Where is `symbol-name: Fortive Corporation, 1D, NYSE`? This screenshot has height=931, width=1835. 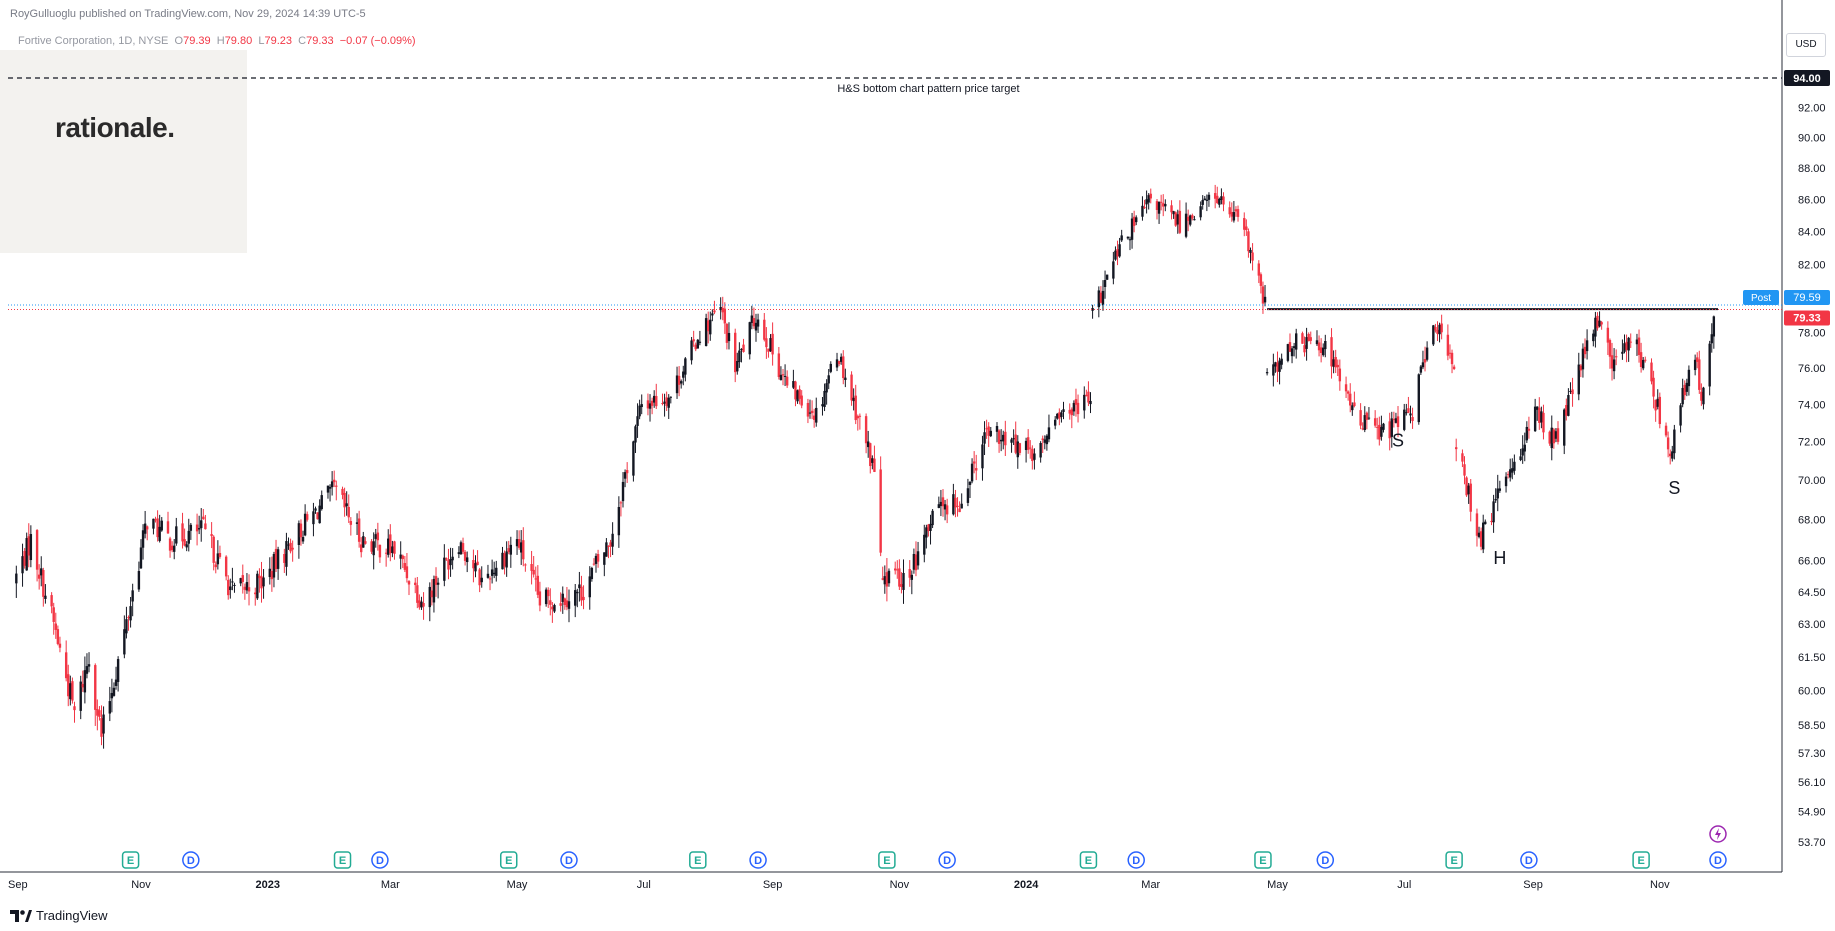
symbol-name: Fortive Corporation, 1D, NYSE is located at coordinates (93, 41).